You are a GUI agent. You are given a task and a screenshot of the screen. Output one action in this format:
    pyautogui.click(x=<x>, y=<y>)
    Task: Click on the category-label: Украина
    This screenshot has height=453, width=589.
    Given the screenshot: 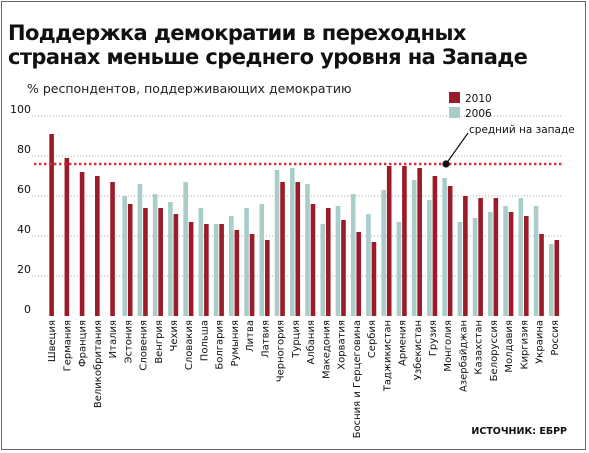 What is the action you would take?
    pyautogui.click(x=540, y=342)
    